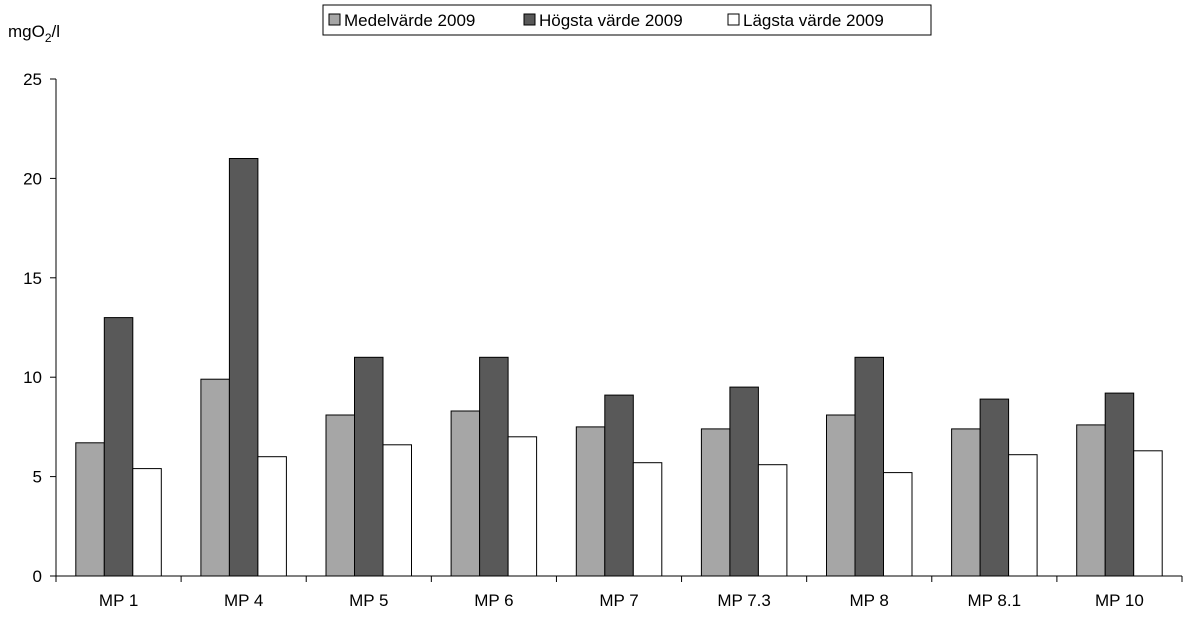  I want to click on bar-medelvärde-mp-5, so click(340, 495).